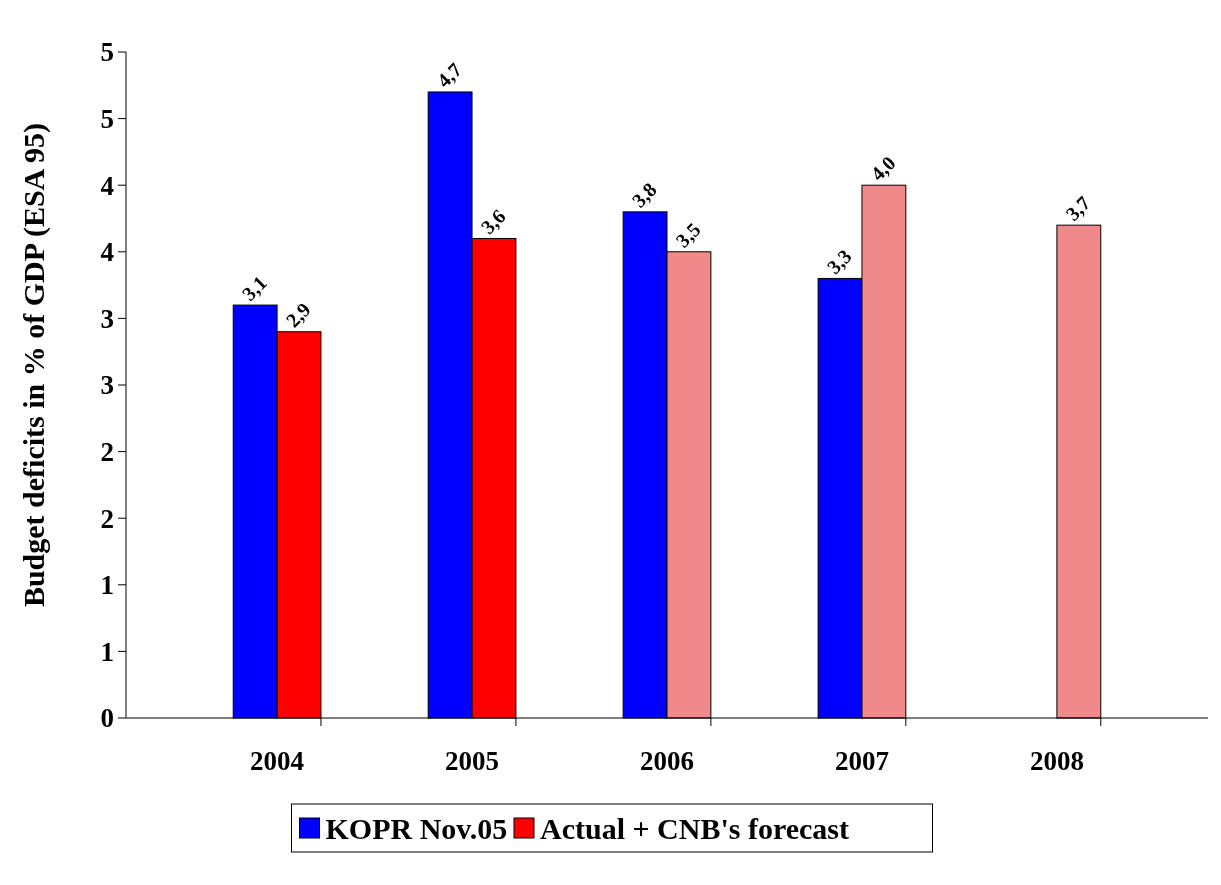  What do you see at coordinates (493, 221) in the screenshot?
I see `data-label: 3,6` at bounding box center [493, 221].